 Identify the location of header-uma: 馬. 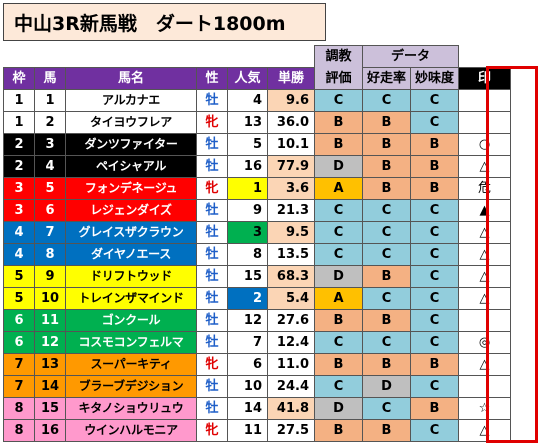
(50, 78).